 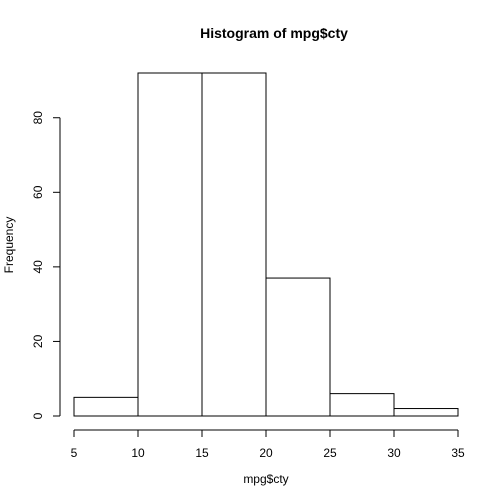 I want to click on y-tick-label: 80, so click(x=38, y=118).